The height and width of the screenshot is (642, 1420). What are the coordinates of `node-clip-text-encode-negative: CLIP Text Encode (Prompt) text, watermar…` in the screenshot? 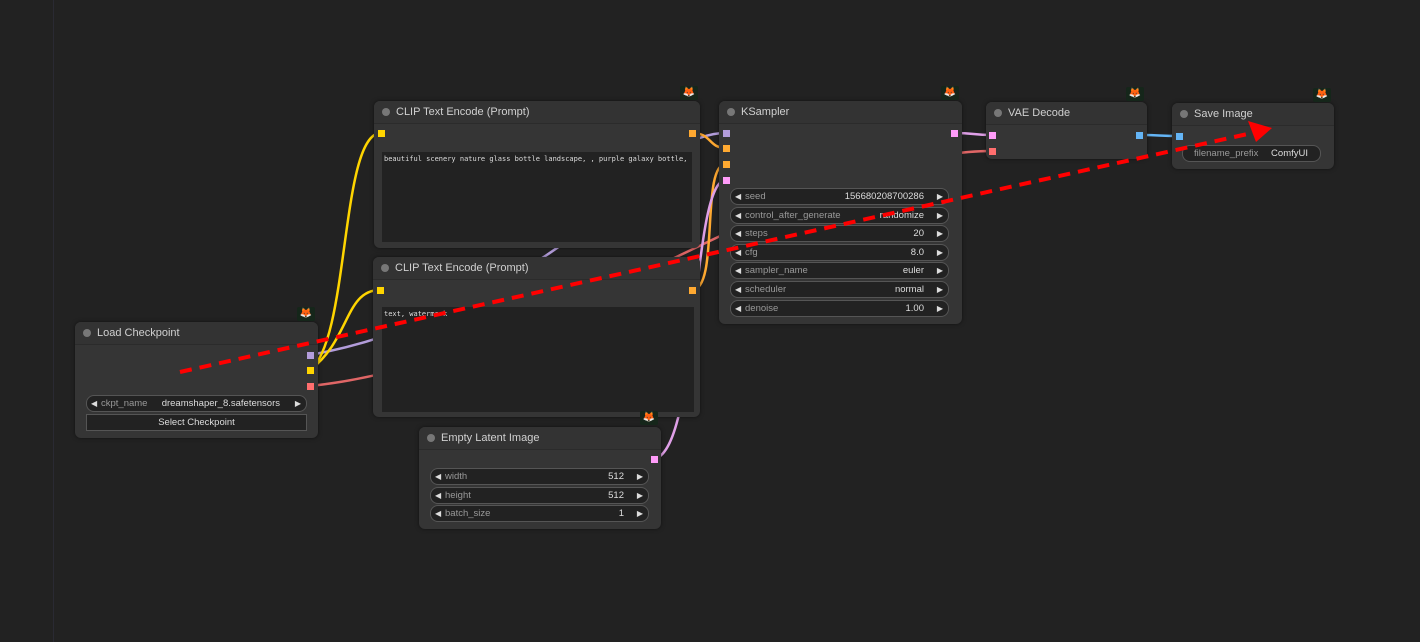 It's located at (536, 337).